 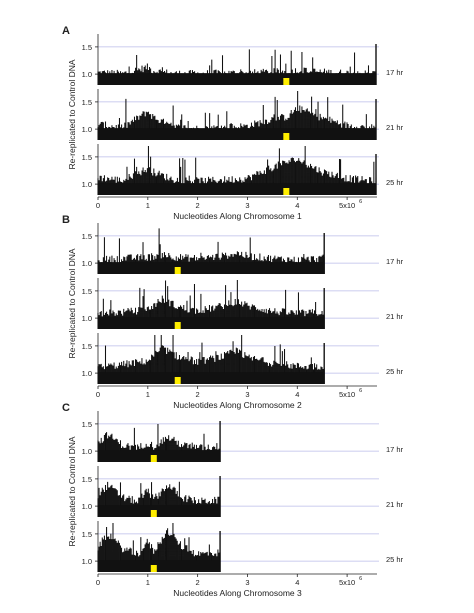 I want to click on panel-letter: B, so click(x=66, y=220).